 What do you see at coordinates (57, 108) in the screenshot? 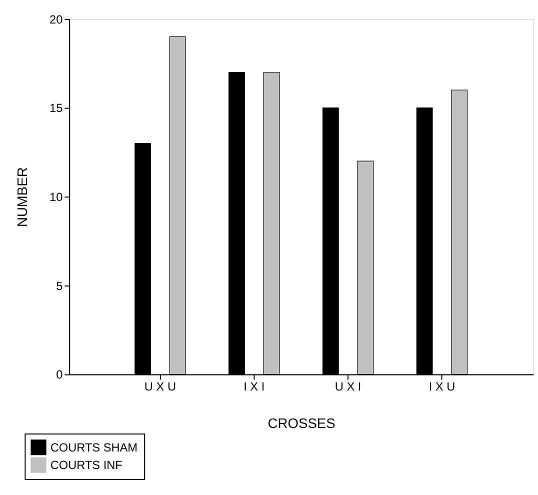
I see `y-tick-label: 15` at bounding box center [57, 108].